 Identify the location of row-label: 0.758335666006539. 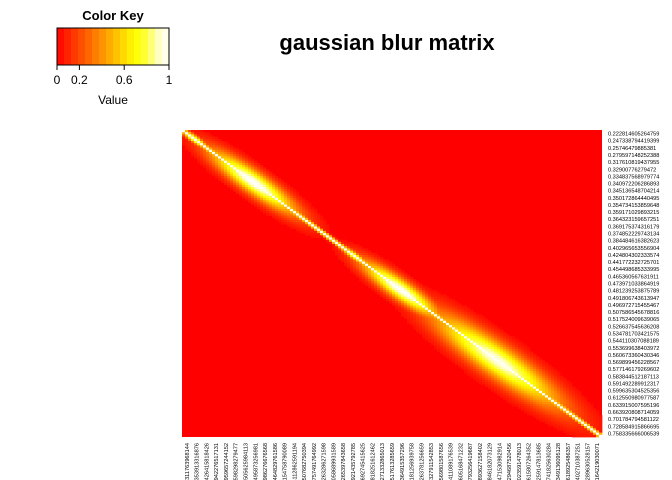
(633, 434).